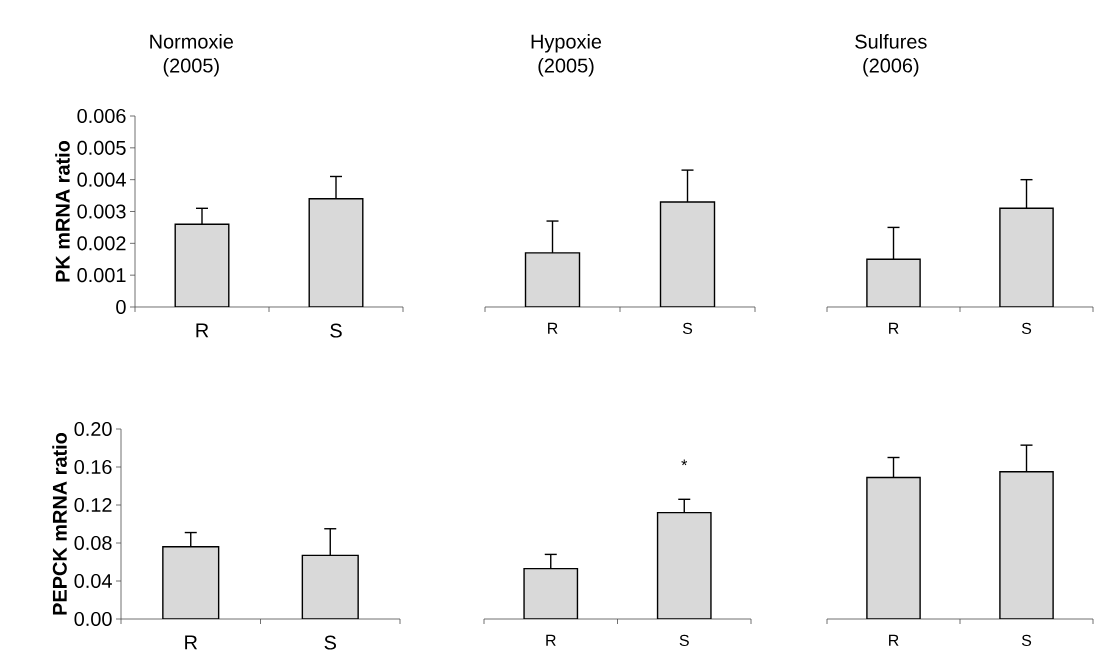 The width and height of the screenshot is (1095, 666). I want to click on y-tick-label: 0, so click(121, 307).